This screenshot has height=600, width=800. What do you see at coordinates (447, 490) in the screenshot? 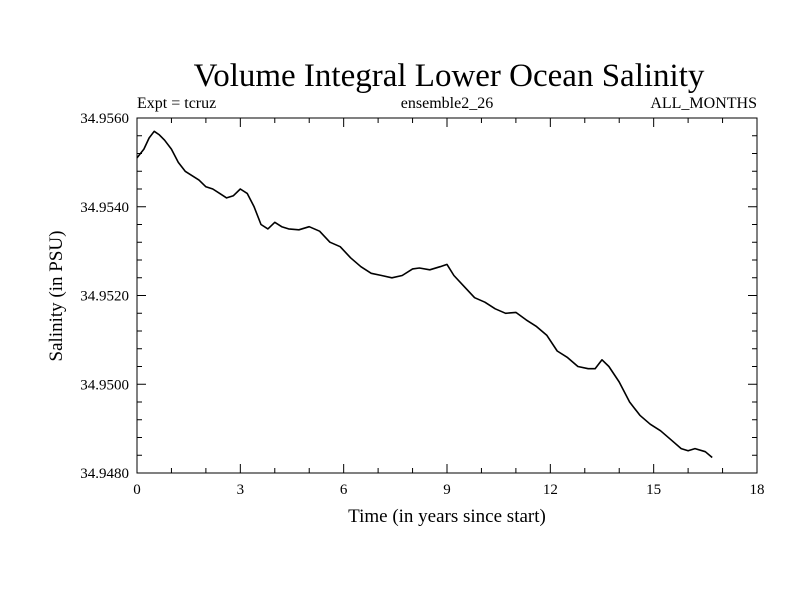
I see `x-tick-label: 9` at bounding box center [447, 490].